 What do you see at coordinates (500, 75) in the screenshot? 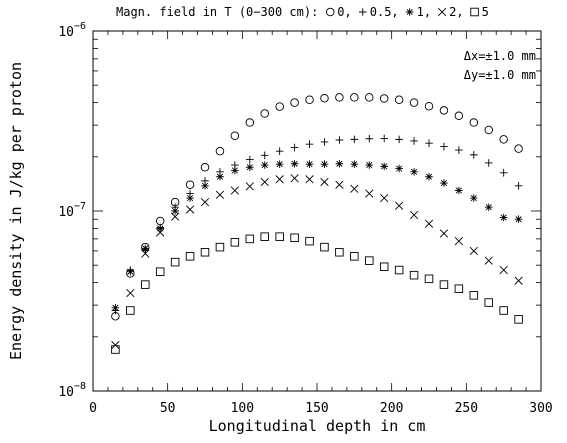
I see `annotation-dy: Δy=±1.0 mm` at bounding box center [500, 75].